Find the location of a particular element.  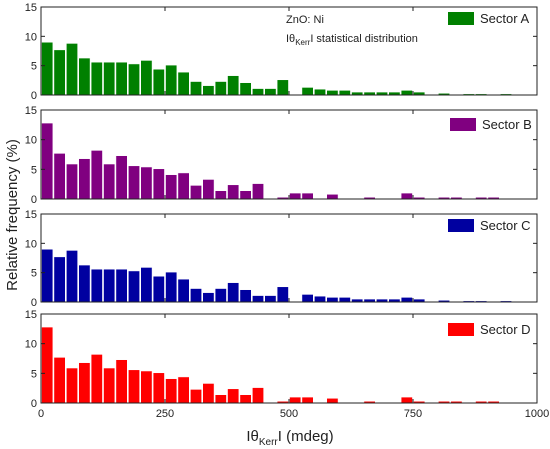

x-tick-label: 1000 is located at coordinates (537, 414).